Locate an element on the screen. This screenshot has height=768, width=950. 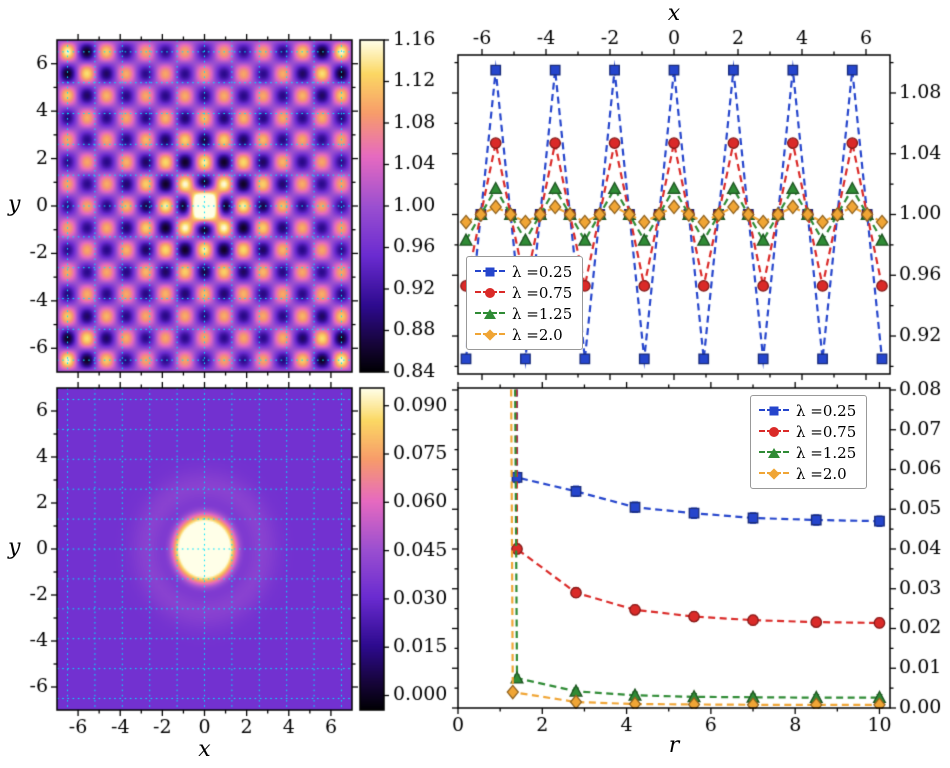
top-right-x-axis-title: x is located at coordinates (674, 13).